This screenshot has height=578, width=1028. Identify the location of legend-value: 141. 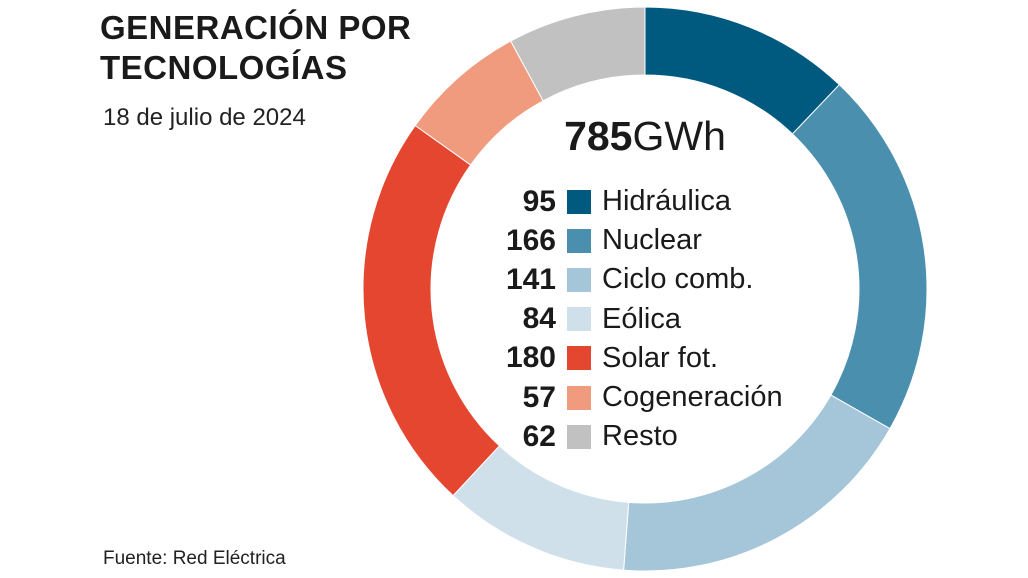
(530, 279).